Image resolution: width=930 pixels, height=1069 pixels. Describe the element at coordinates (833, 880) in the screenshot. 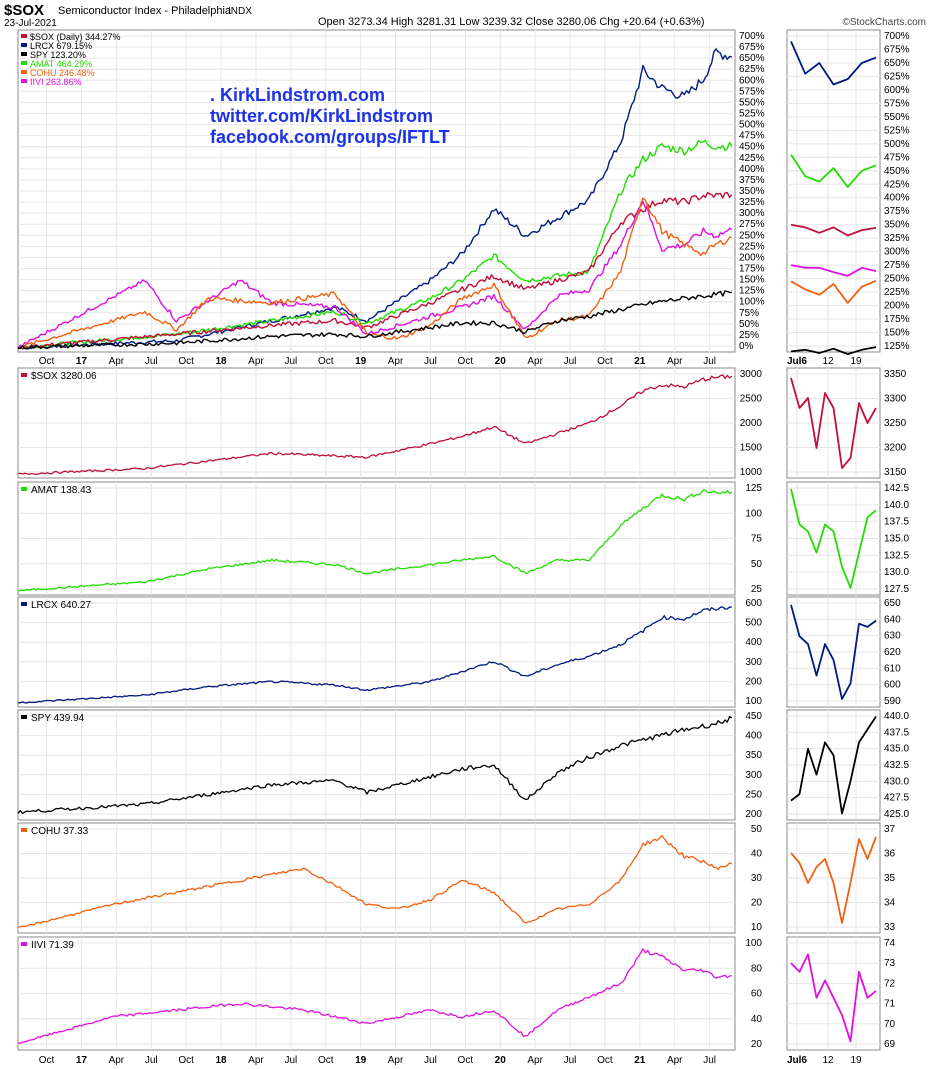

I see `cohu-zoom-line` at that location.